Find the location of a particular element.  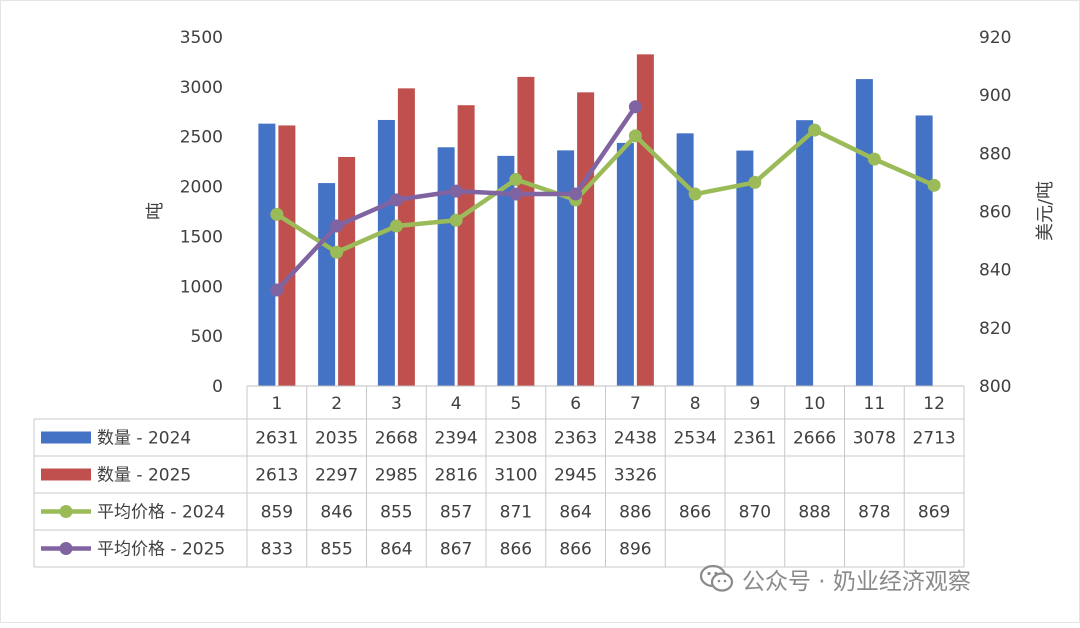

y-left-tick-label: 0 is located at coordinates (217, 387).